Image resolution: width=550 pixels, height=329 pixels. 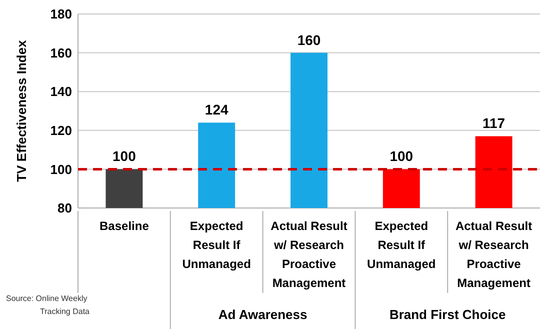 What do you see at coordinates (21, 110) in the screenshot?
I see `y-axis-title: TV Effectiveness Index` at bounding box center [21, 110].